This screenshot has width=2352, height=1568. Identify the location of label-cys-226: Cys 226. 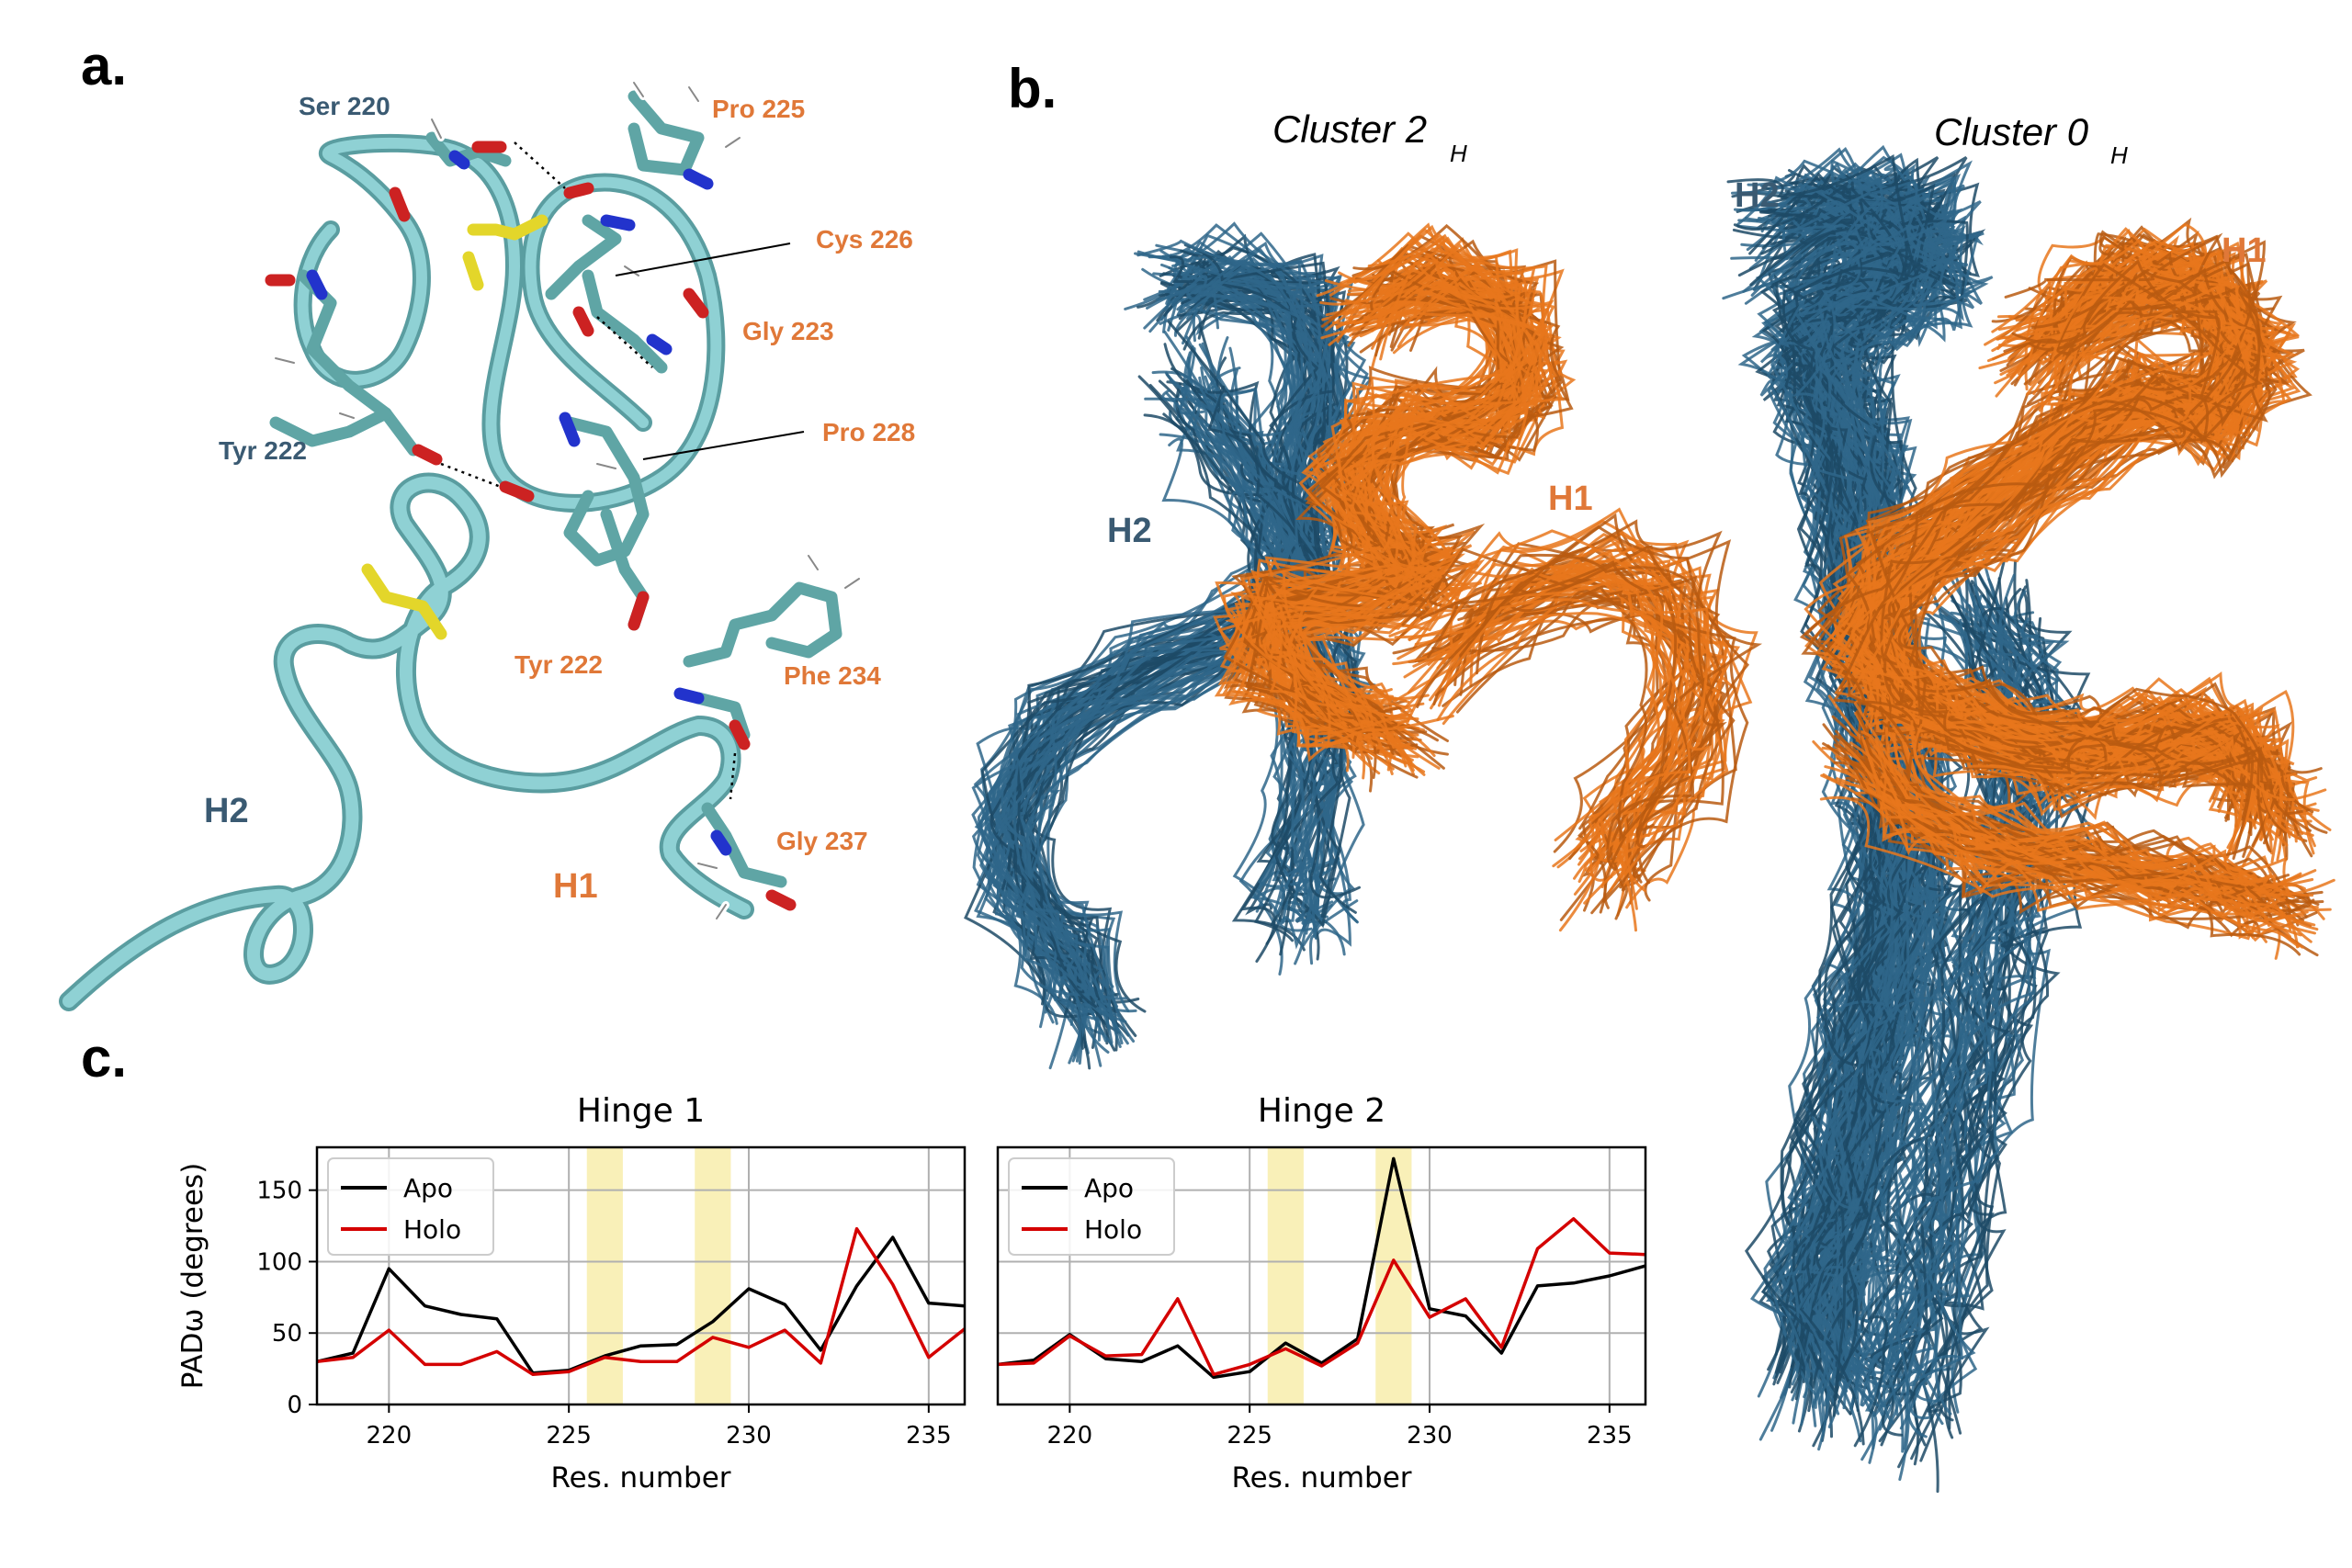
(865, 240).